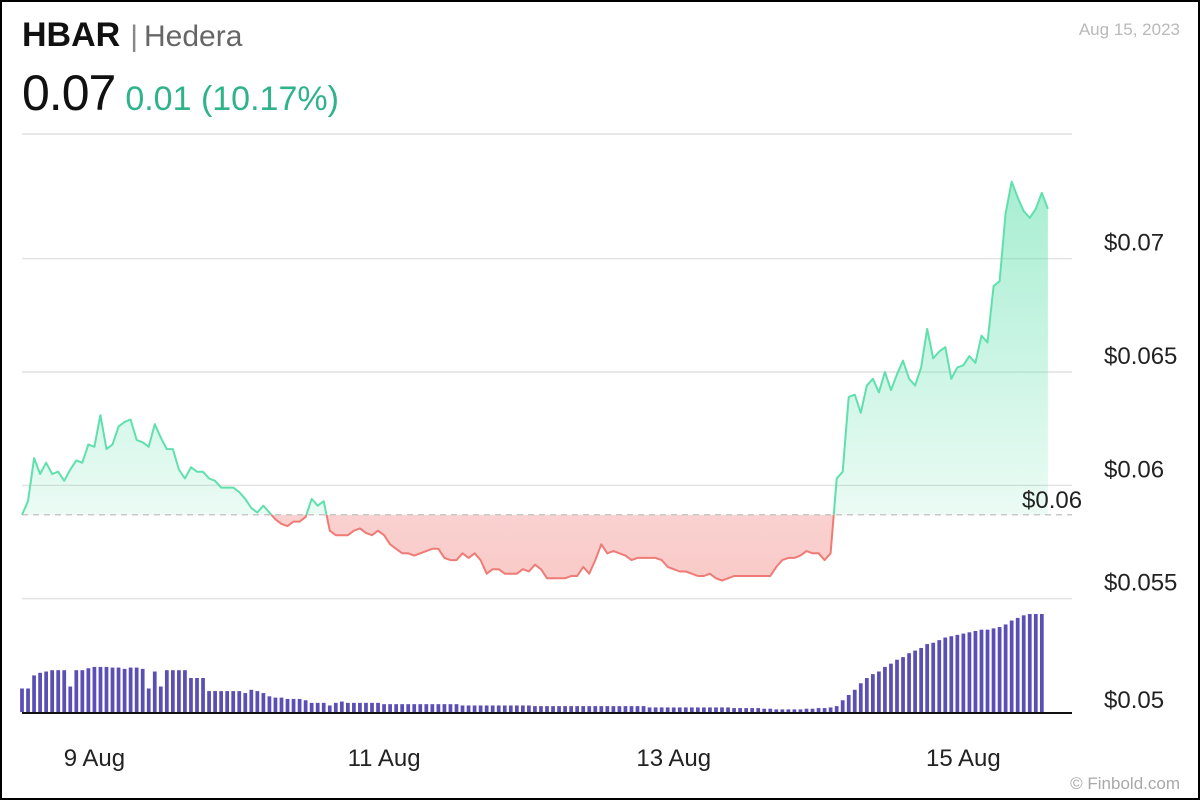 This screenshot has width=1200, height=800. Describe the element at coordinates (1052, 500) in the screenshot. I see `baseline-label: $0.06` at that location.